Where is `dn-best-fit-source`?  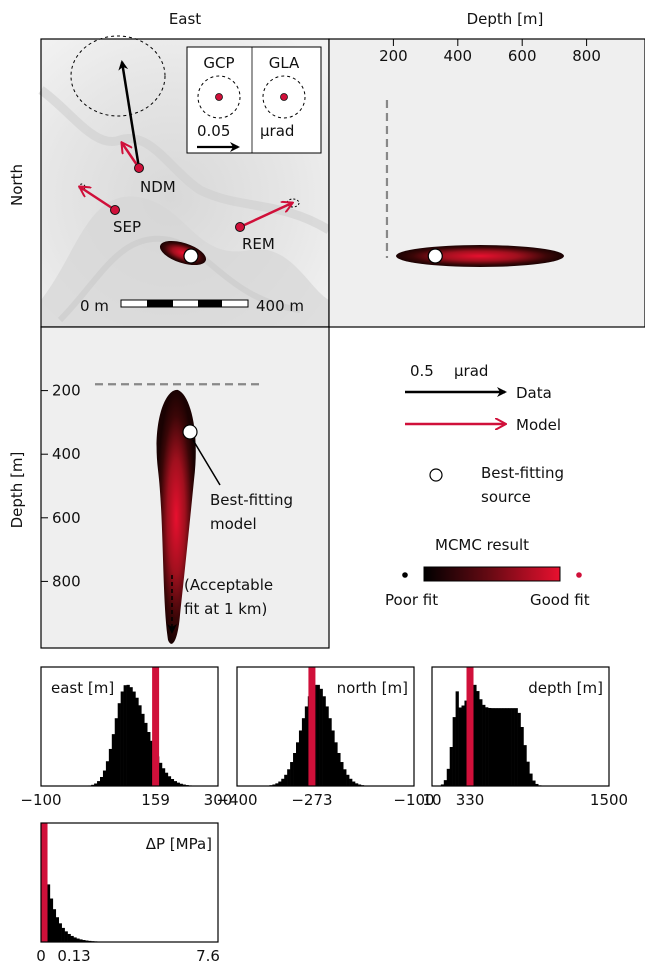
dn-best-fit-source is located at coordinates (435, 256).